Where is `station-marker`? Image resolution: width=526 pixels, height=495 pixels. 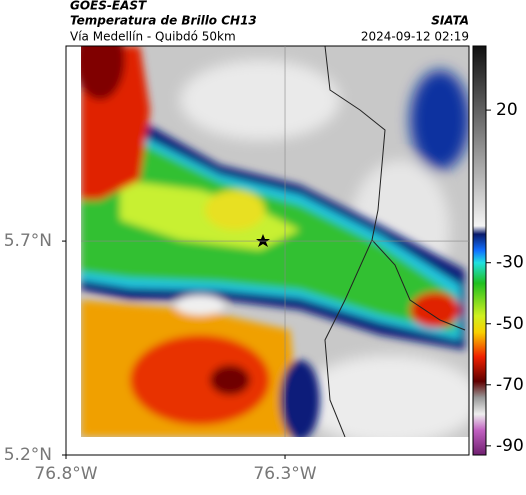 station-marker is located at coordinates (263, 240).